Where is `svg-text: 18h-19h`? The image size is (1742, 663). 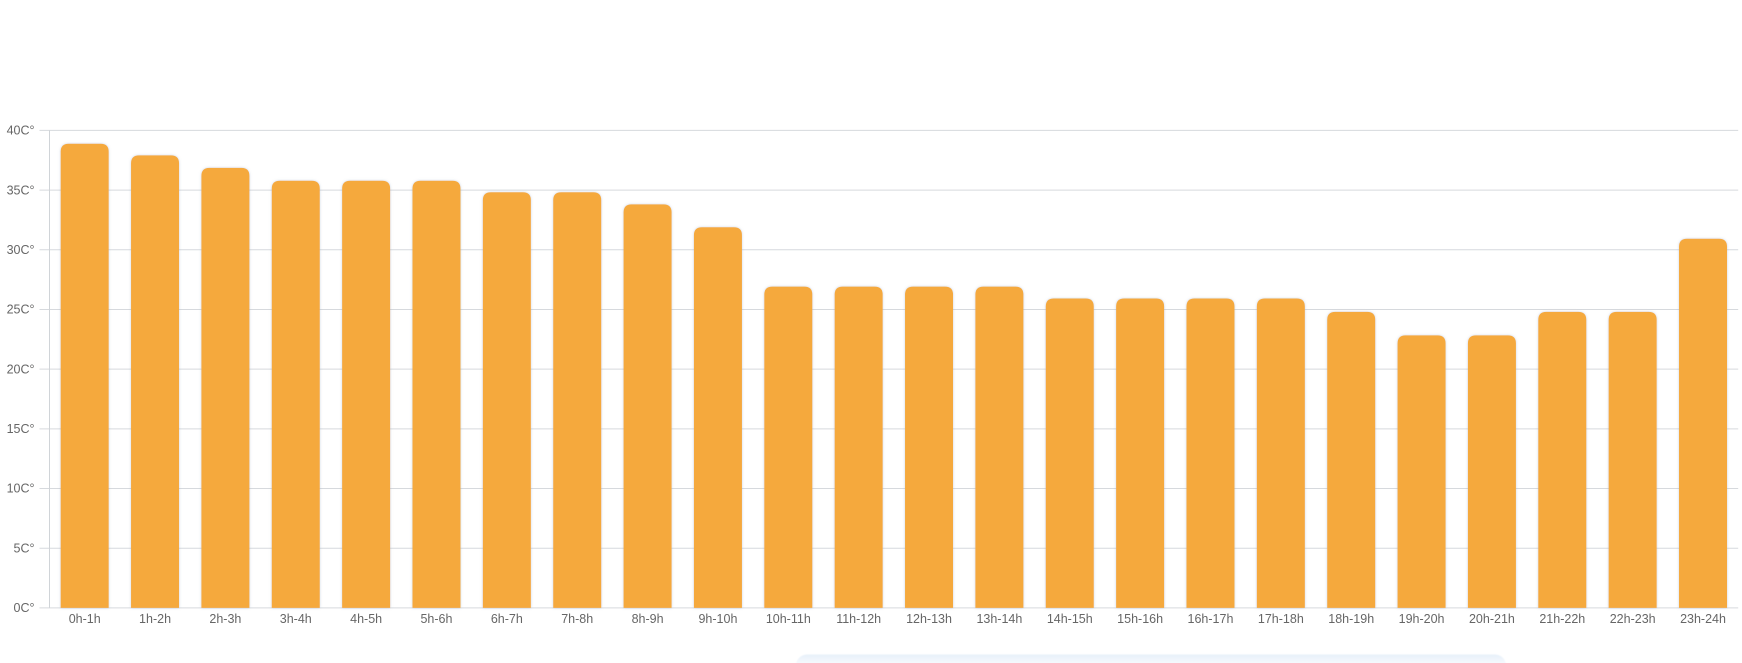 svg-text: 18h-19h is located at coordinates (1351, 619).